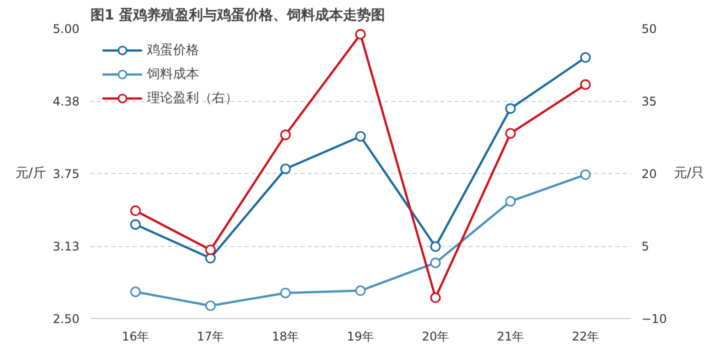 The height and width of the screenshot is (348, 720). What do you see at coordinates (30, 173) in the screenshot?
I see `y-axis-title: 元/斤` at bounding box center [30, 173].